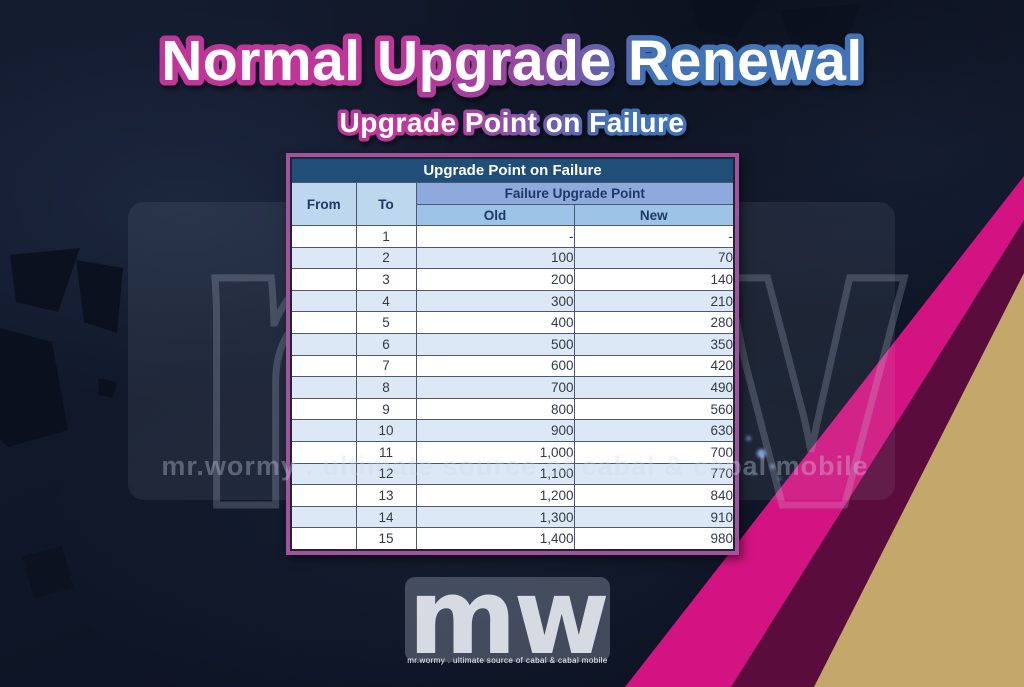  Describe the element at coordinates (386, 517) in the screenshot. I see `cell-to: 14` at that location.